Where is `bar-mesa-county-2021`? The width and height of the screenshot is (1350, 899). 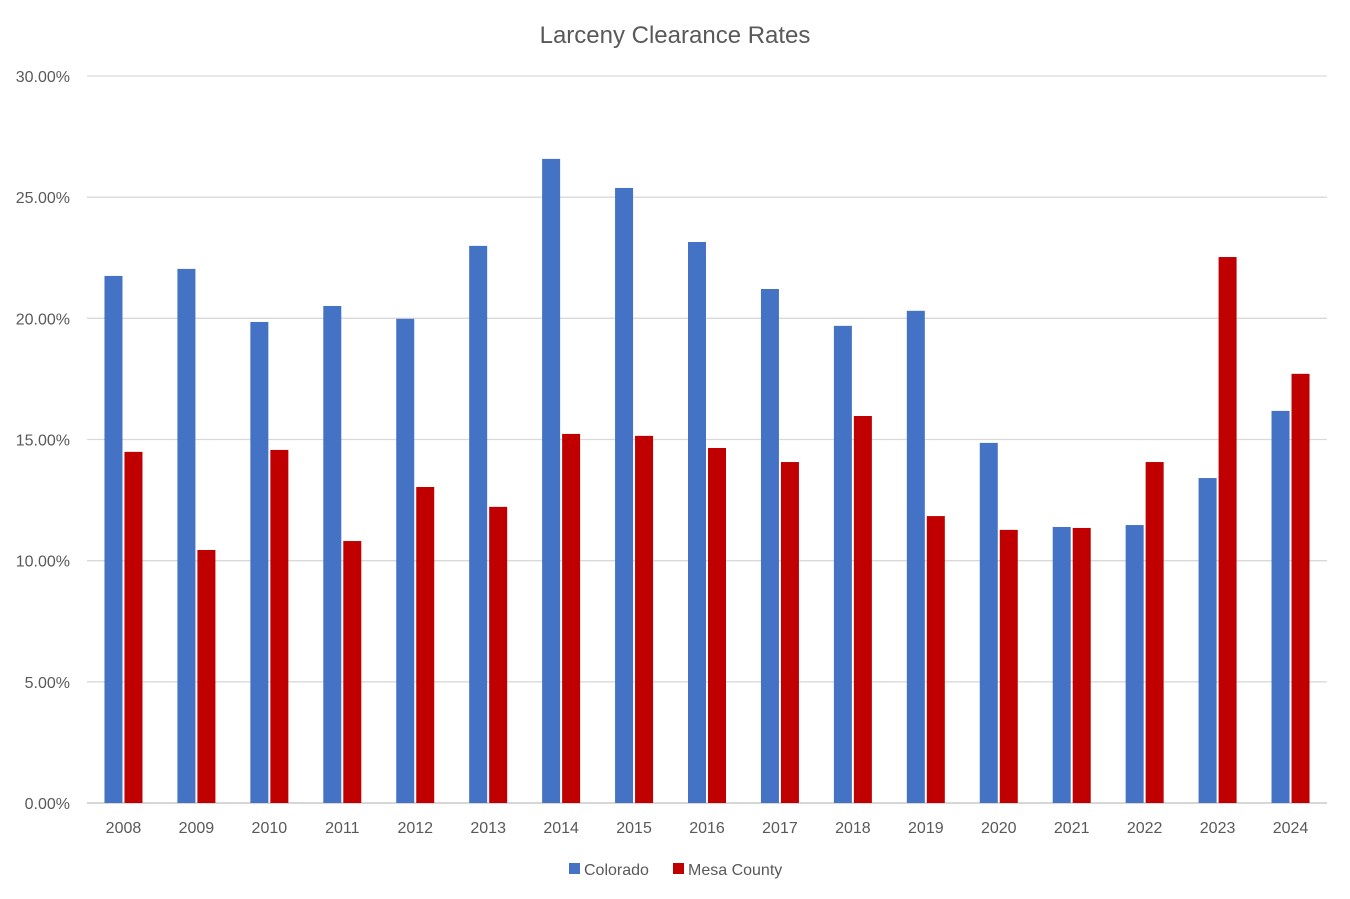
bar-mesa-county-2021 is located at coordinates (1081, 665).